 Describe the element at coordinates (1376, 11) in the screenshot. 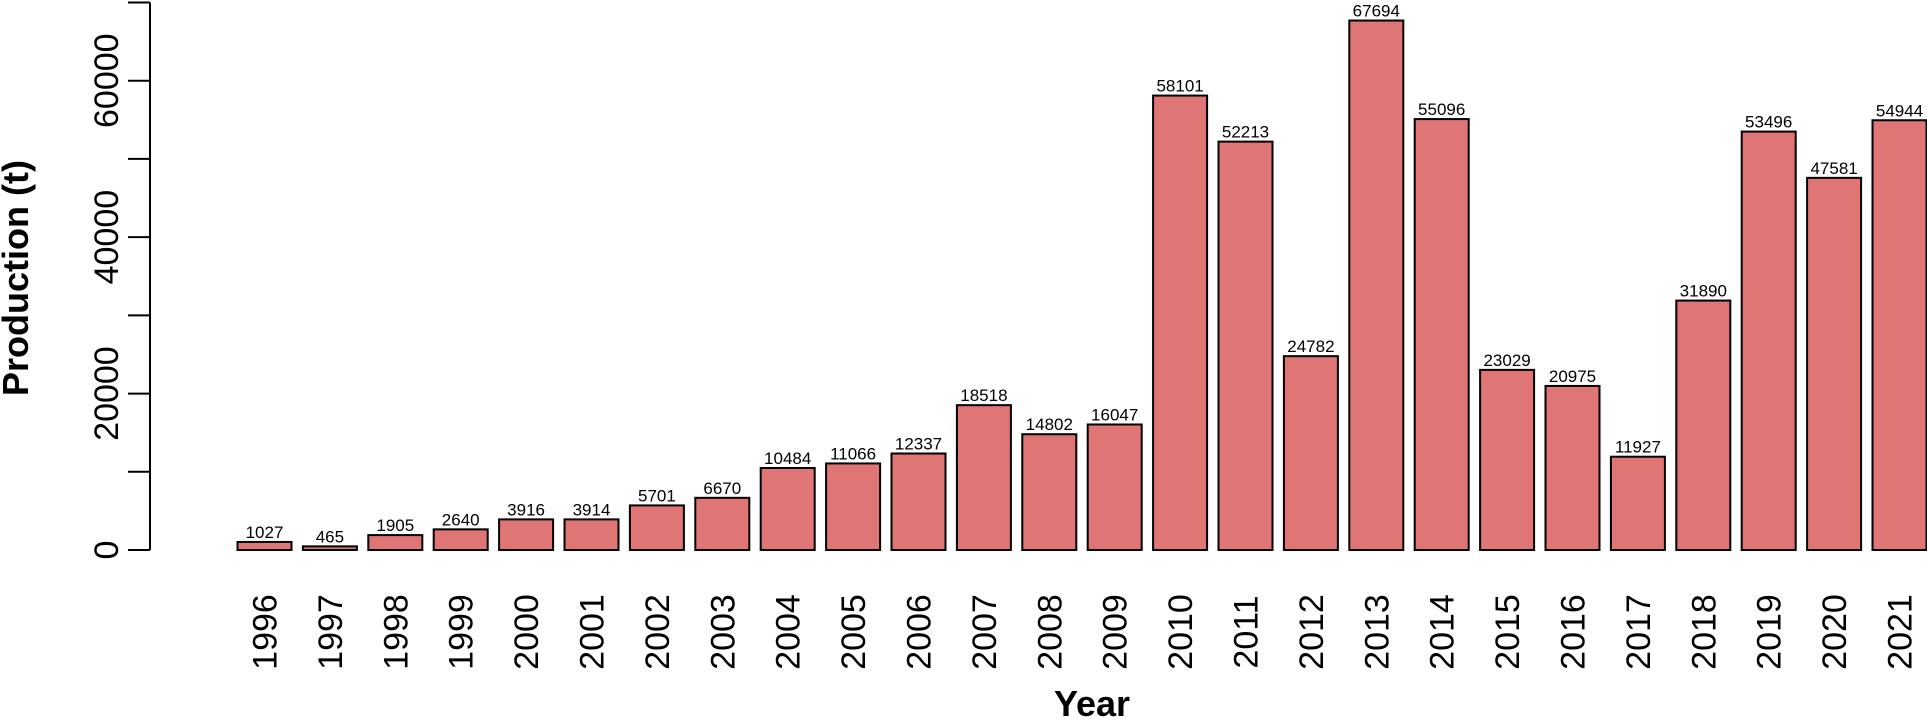

I see `data-label-2013: 67694` at that location.